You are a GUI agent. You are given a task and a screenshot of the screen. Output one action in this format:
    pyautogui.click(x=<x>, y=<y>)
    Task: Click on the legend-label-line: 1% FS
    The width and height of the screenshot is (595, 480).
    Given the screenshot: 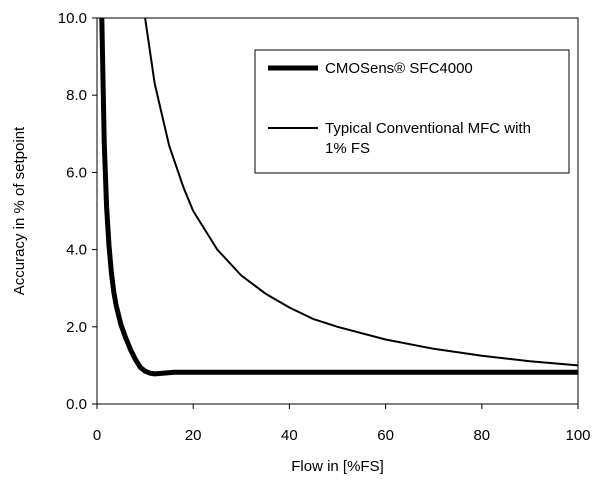 What is the action you would take?
    pyautogui.click(x=347, y=148)
    